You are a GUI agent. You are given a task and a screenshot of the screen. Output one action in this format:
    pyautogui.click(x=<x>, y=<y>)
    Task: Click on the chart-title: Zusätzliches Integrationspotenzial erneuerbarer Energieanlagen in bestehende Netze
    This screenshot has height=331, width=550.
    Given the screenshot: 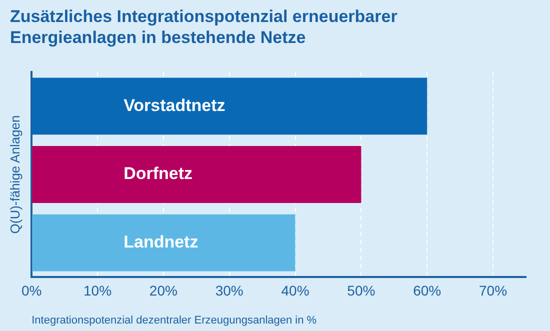 What is the action you would take?
    pyautogui.click(x=204, y=27)
    